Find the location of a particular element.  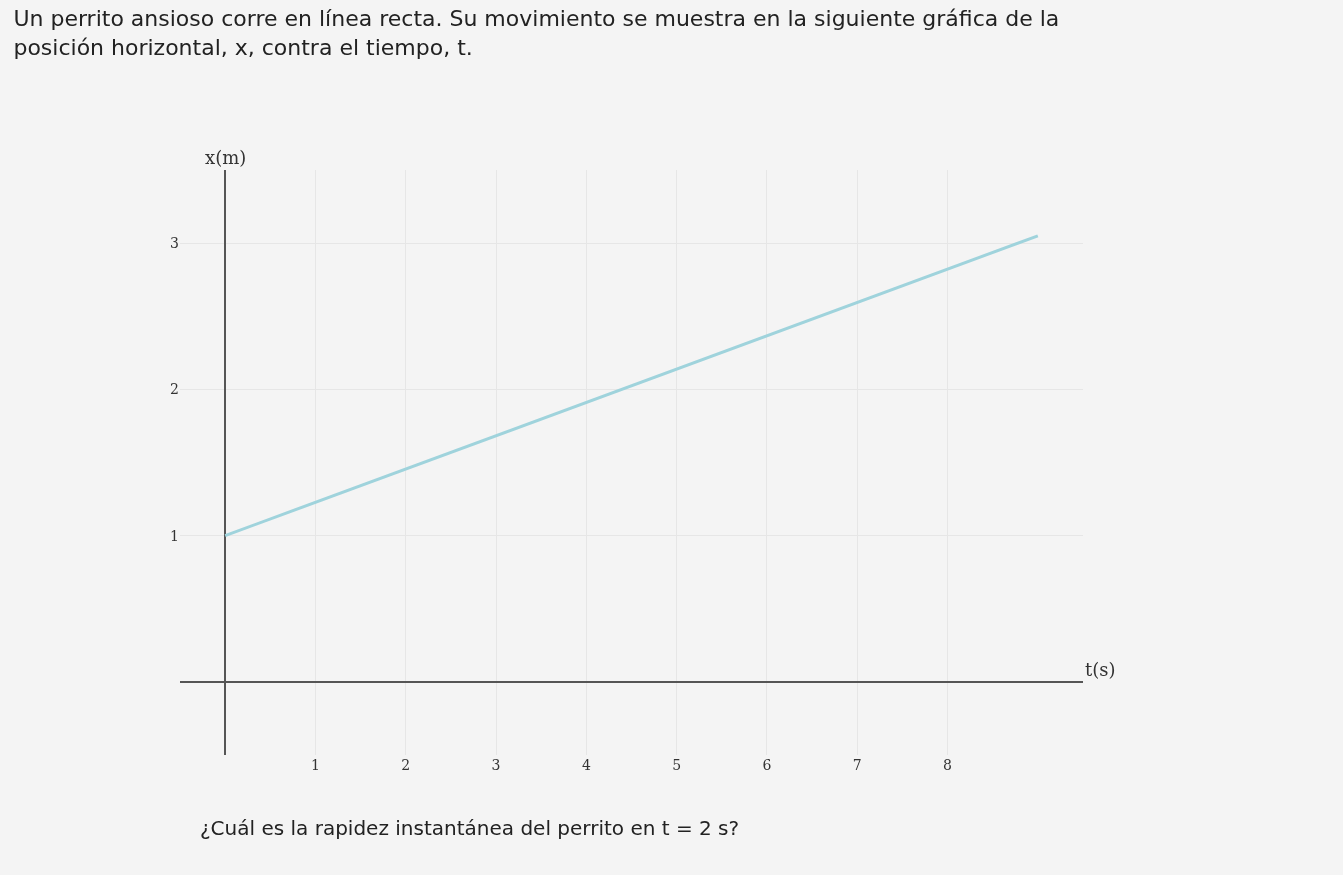

x-tick-label: 5 is located at coordinates (677, 765).